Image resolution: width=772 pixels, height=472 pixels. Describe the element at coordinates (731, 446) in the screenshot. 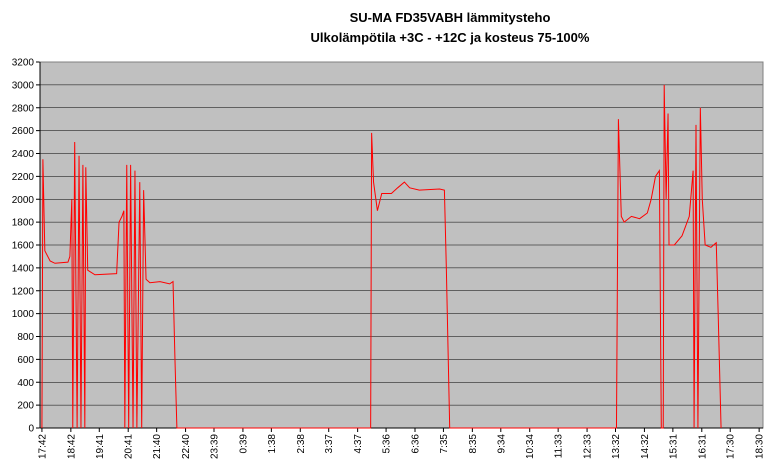

I see `x-tick-label: 17:30` at that location.